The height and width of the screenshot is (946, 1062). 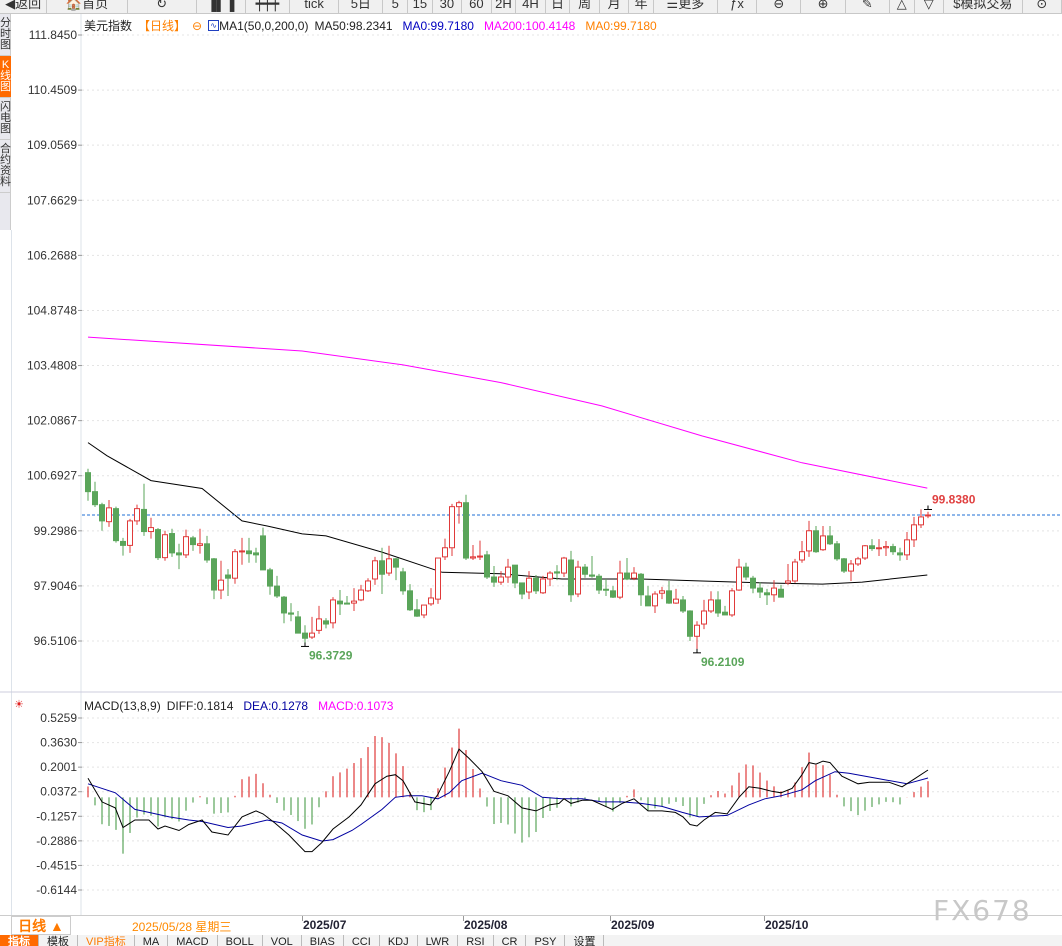 I want to click on toolbar-button-9: 30, so click(x=448, y=6).